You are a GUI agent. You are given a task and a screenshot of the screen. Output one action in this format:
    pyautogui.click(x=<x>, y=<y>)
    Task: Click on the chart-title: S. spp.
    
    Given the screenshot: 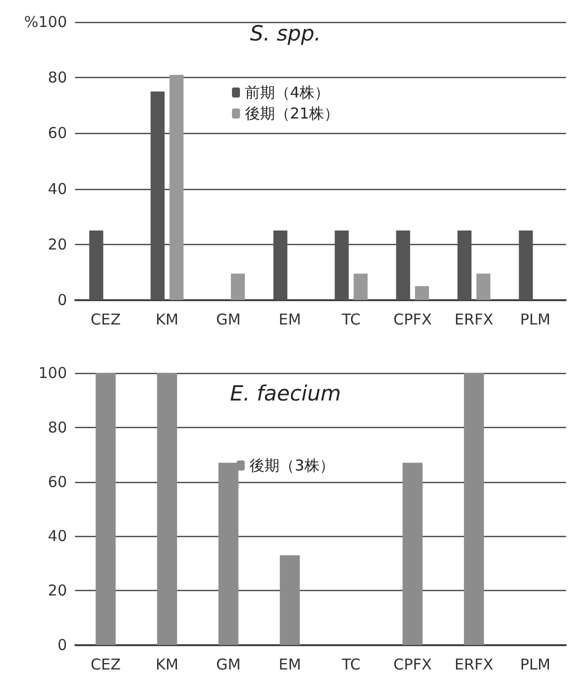 What is the action you would take?
    pyautogui.click(x=285, y=34)
    